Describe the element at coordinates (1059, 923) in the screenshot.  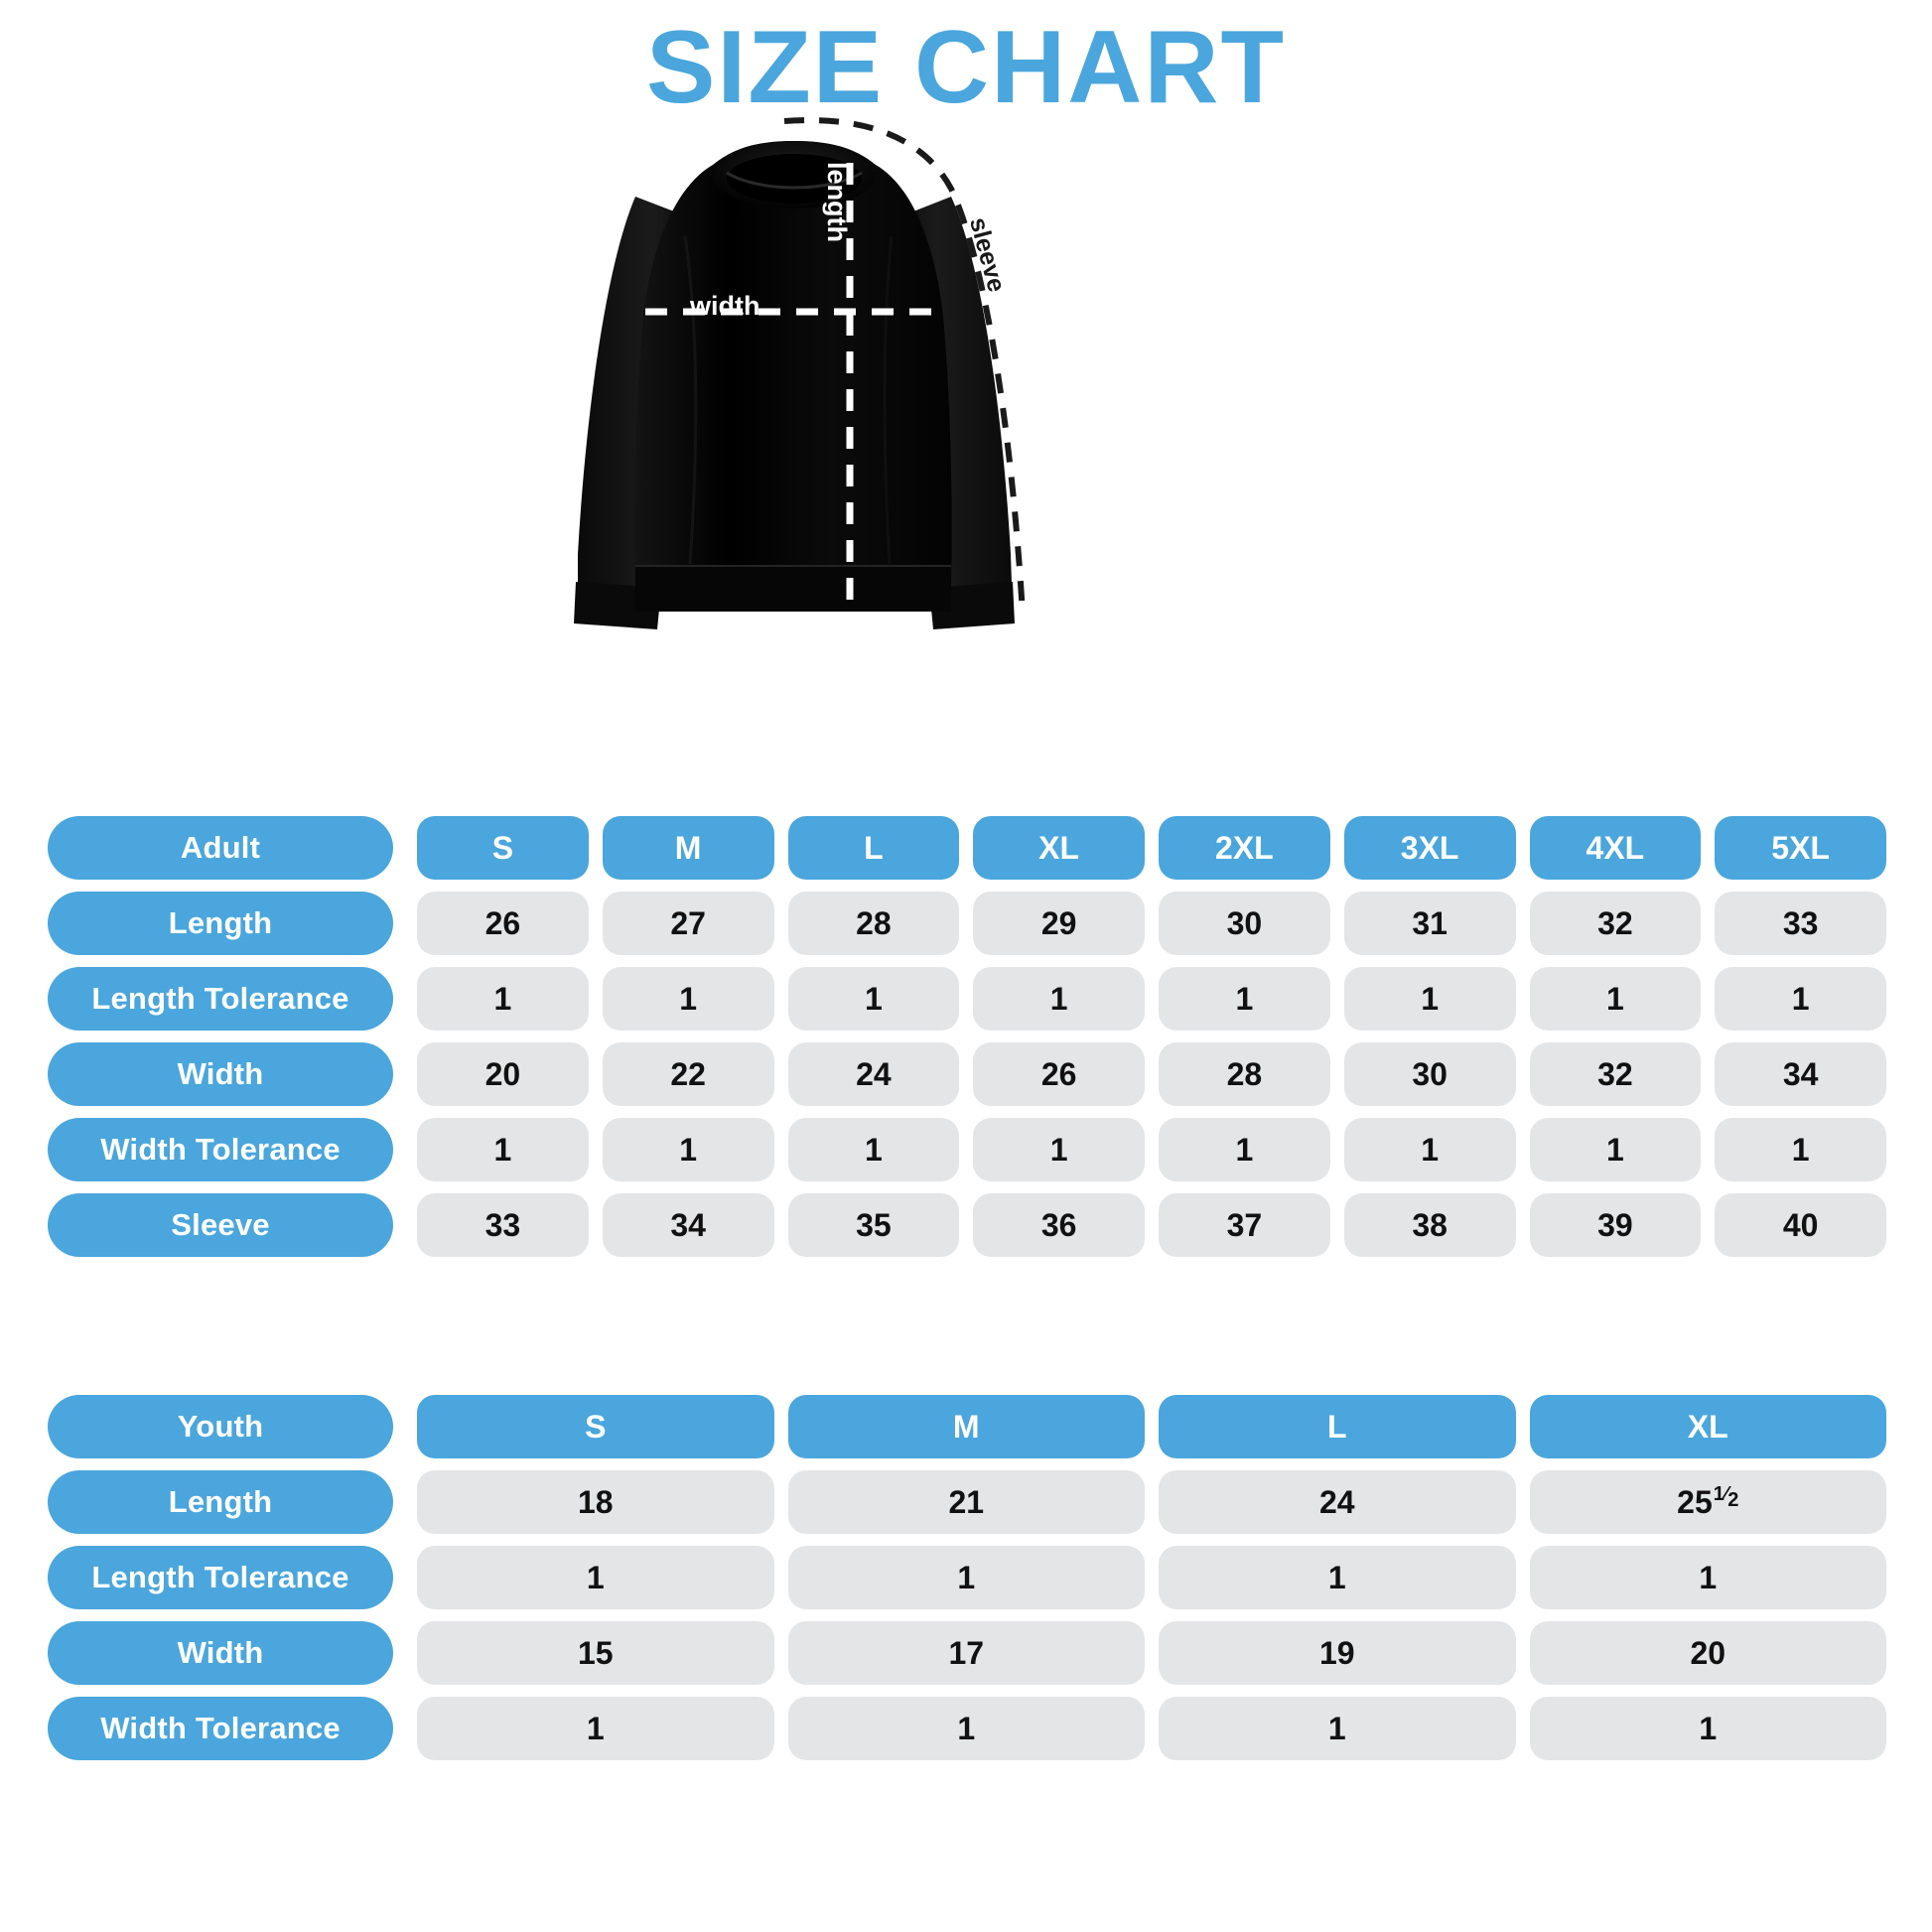
I see `table-cell: 29` at that location.